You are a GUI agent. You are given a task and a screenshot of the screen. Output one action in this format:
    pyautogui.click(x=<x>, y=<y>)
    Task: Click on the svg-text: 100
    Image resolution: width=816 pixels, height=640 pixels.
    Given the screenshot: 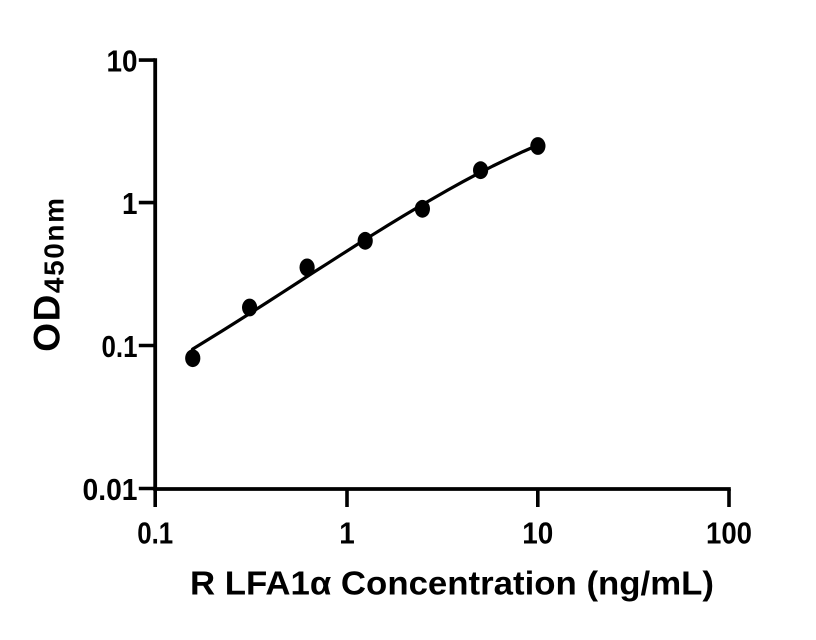 What is the action you would take?
    pyautogui.click(x=729, y=533)
    